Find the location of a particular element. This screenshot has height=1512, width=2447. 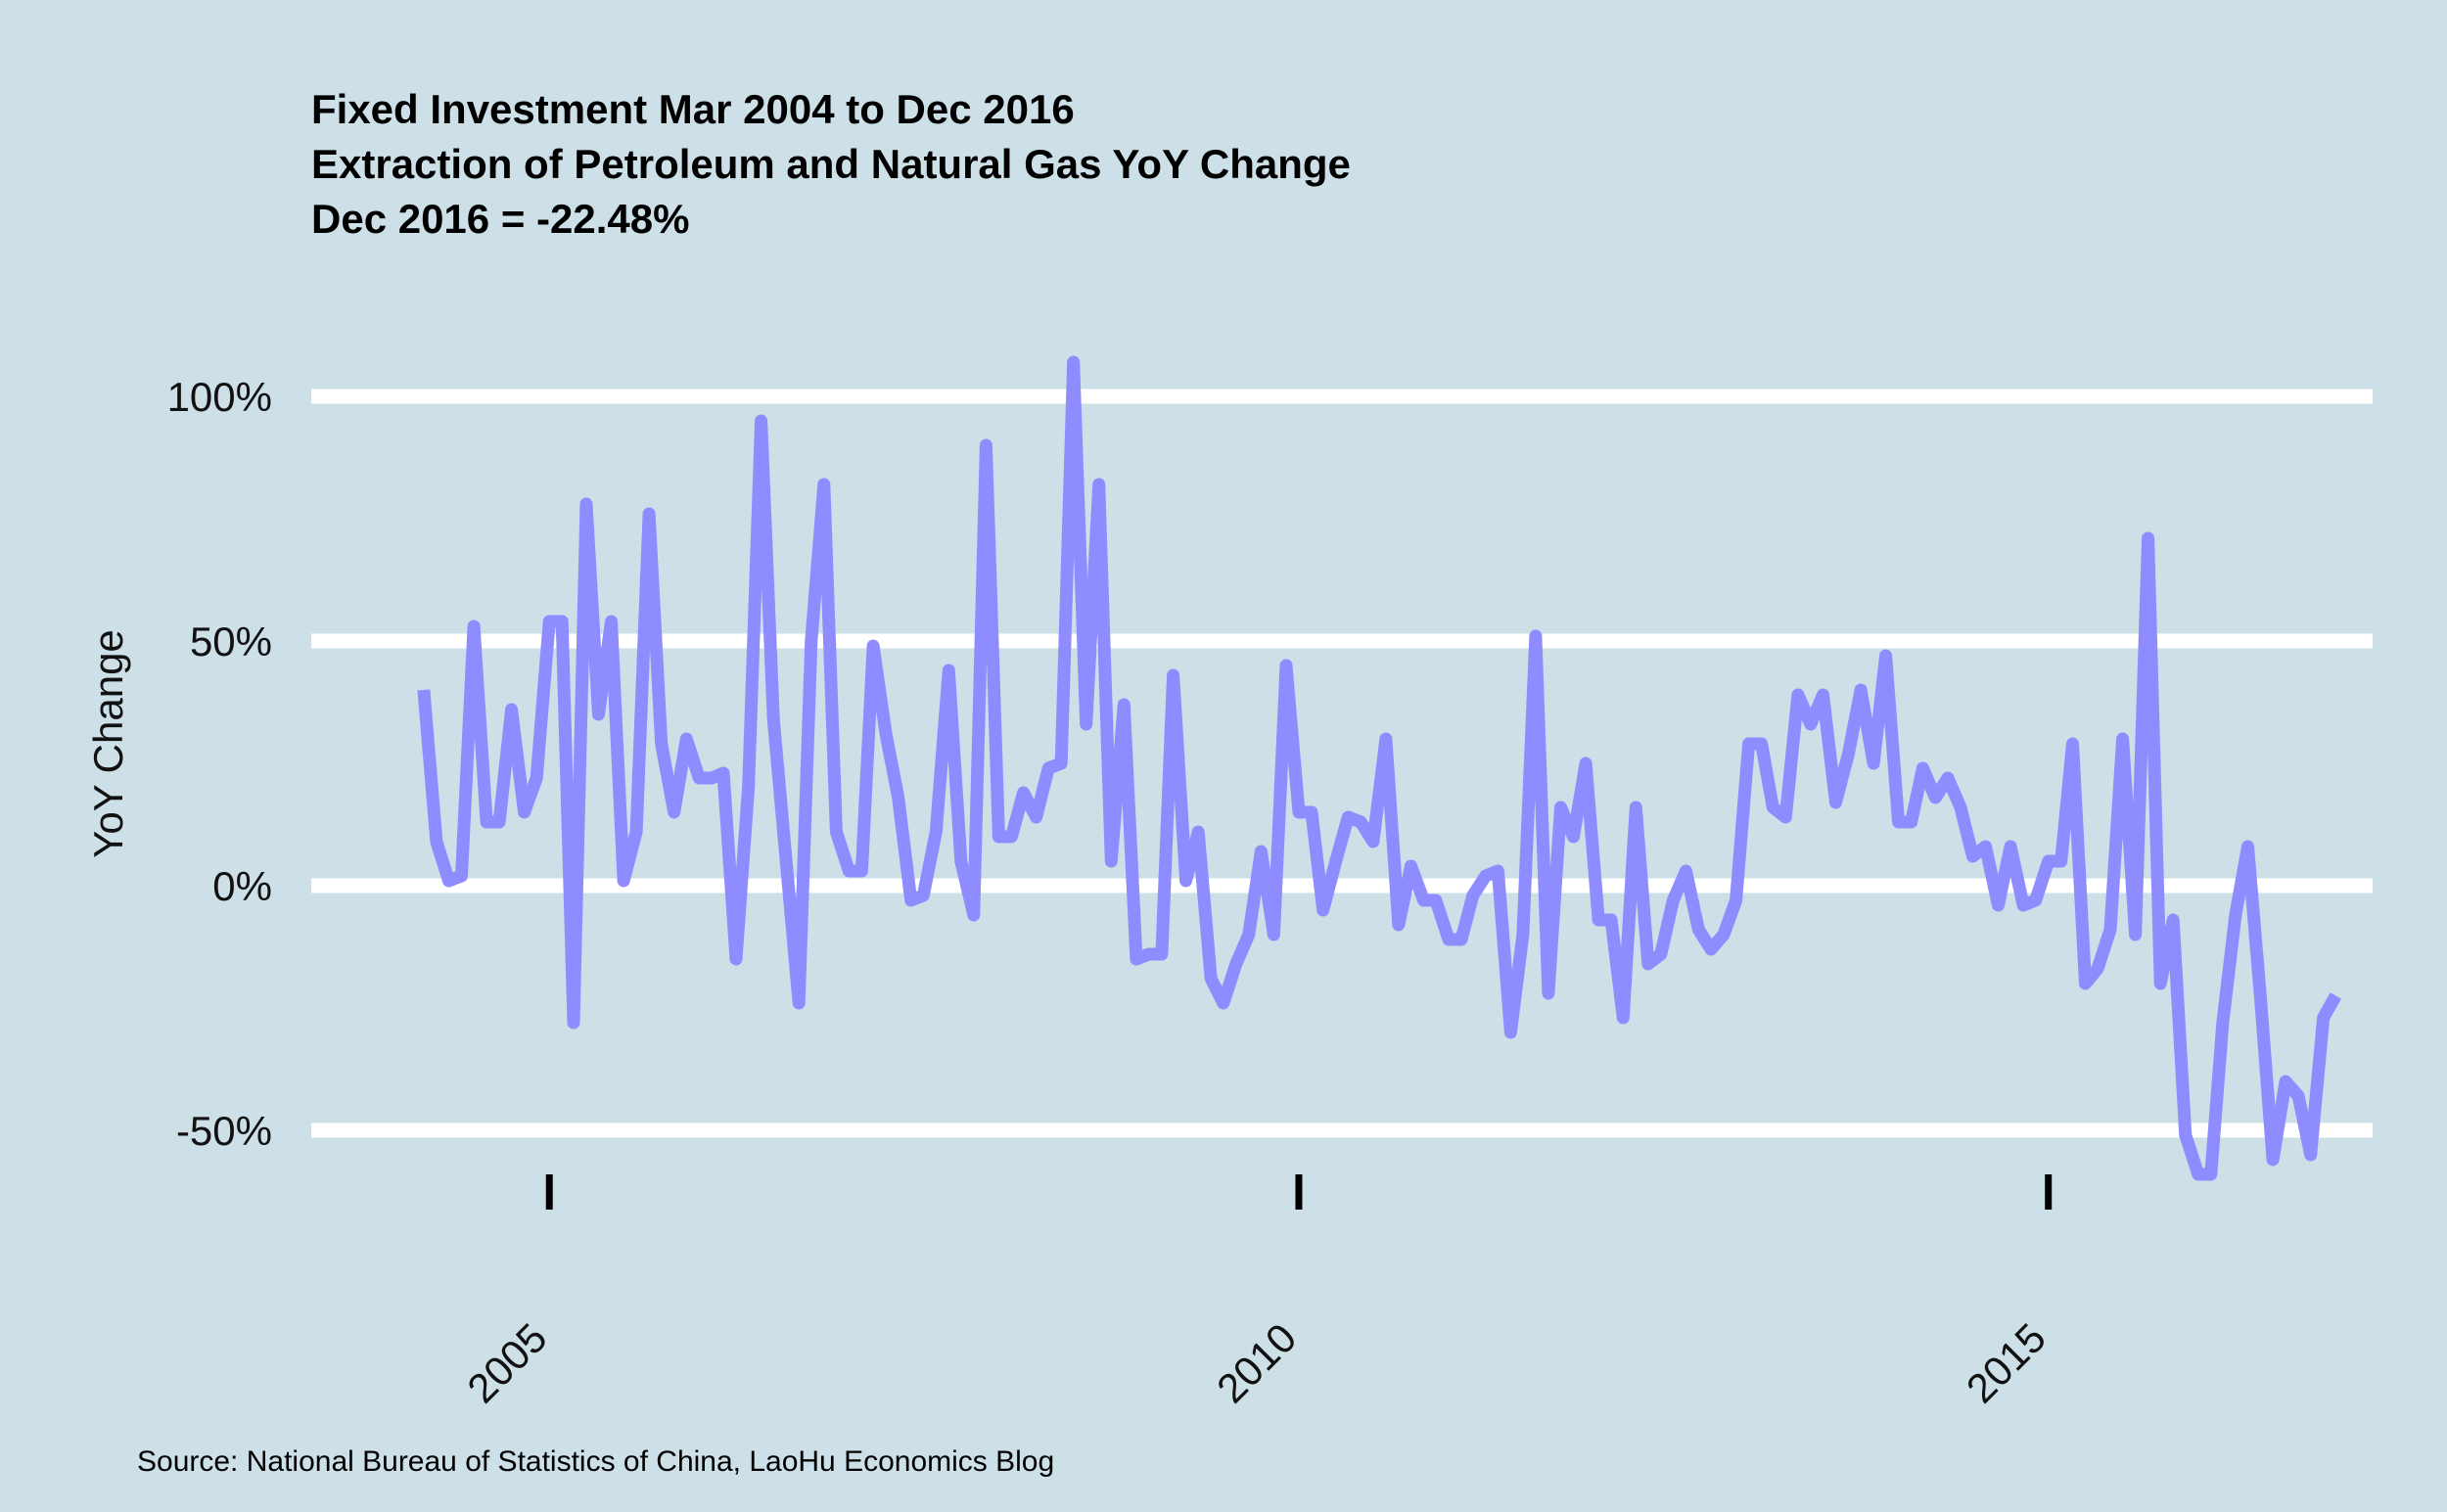

chart-title-line-3: Dec 2016 = -22.48% is located at coordinates (500, 219).